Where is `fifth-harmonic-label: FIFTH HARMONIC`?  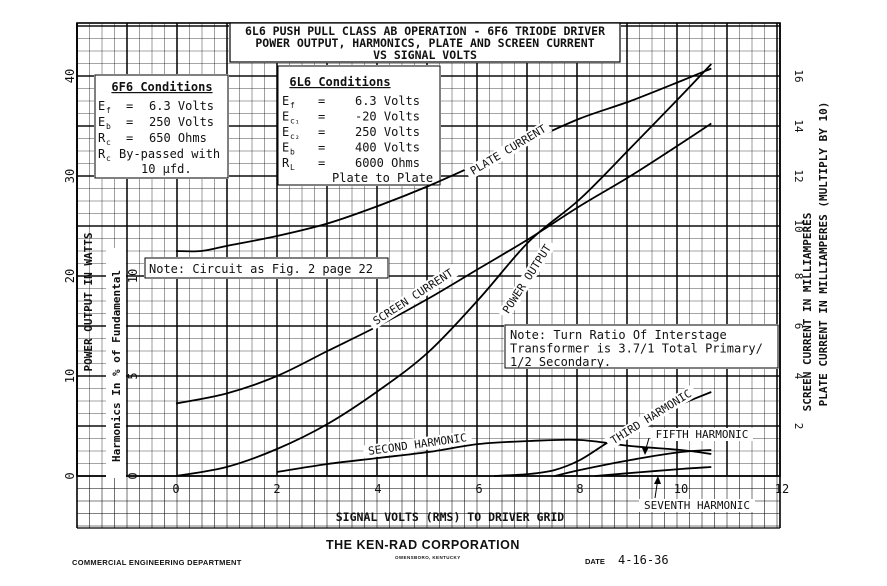 fifth-harmonic-label: FIFTH HARMONIC is located at coordinates (702, 434).